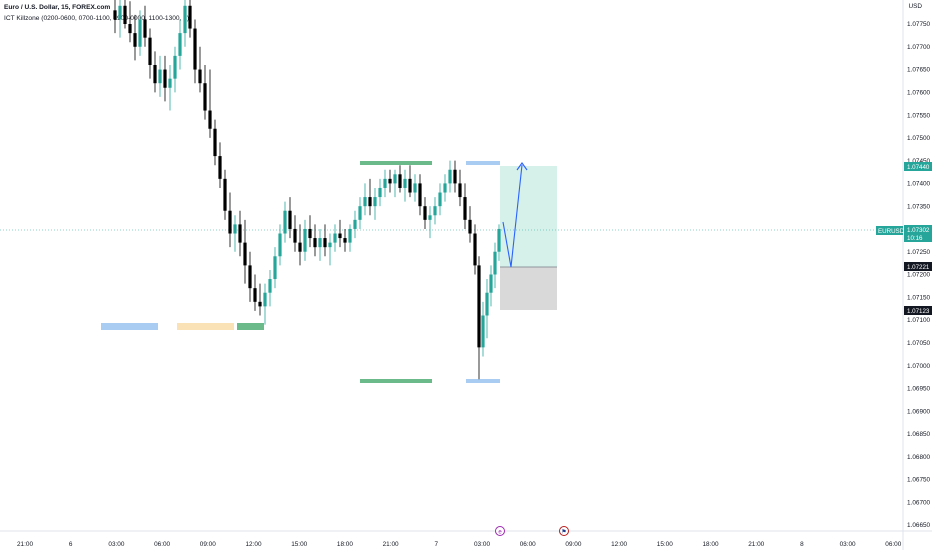 The width and height of the screenshot is (932, 550). I want to click on price-tick-label: 1.07000, so click(919, 366).